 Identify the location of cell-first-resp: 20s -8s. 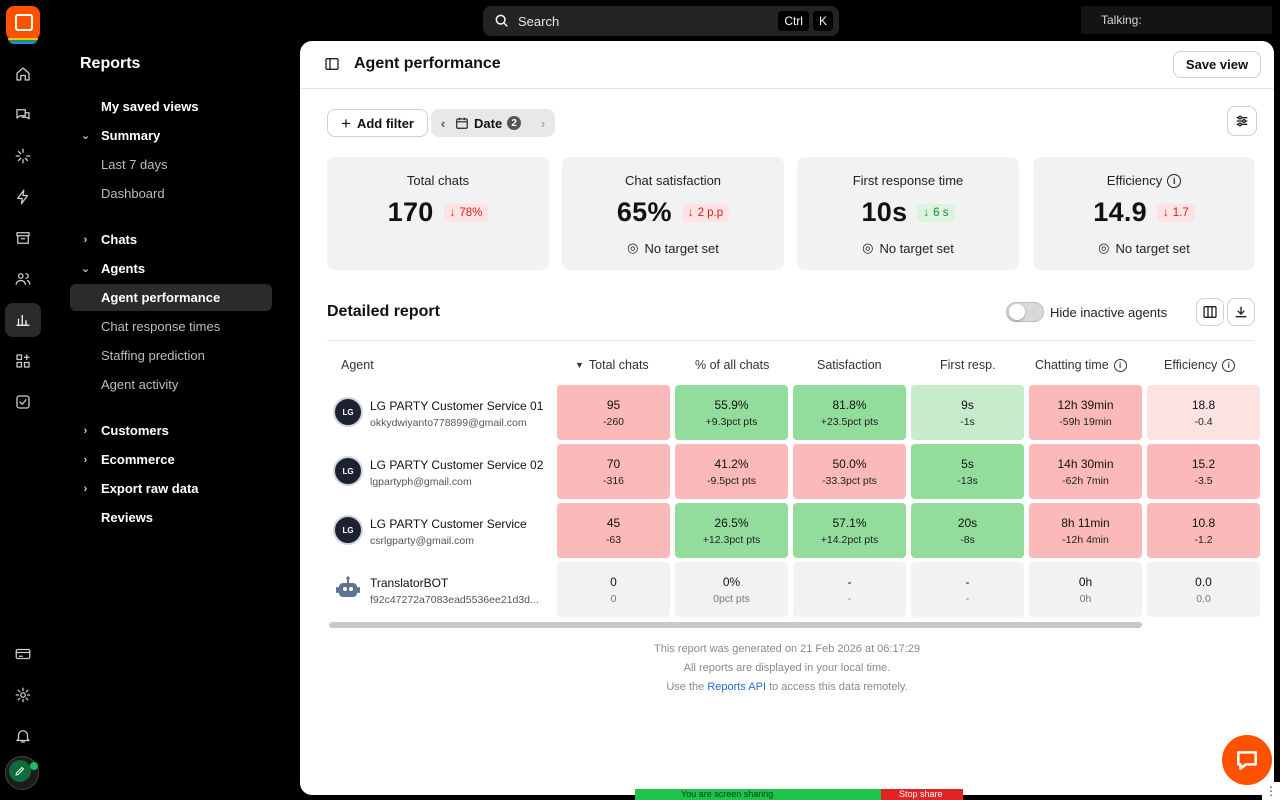
(967, 530).